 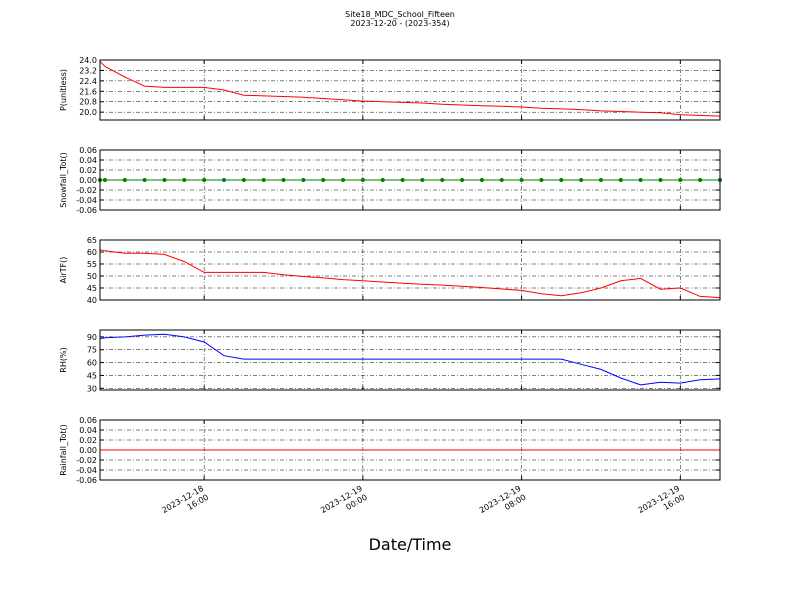 What do you see at coordinates (92, 240) in the screenshot?
I see `y-tick-label: 65` at bounding box center [92, 240].